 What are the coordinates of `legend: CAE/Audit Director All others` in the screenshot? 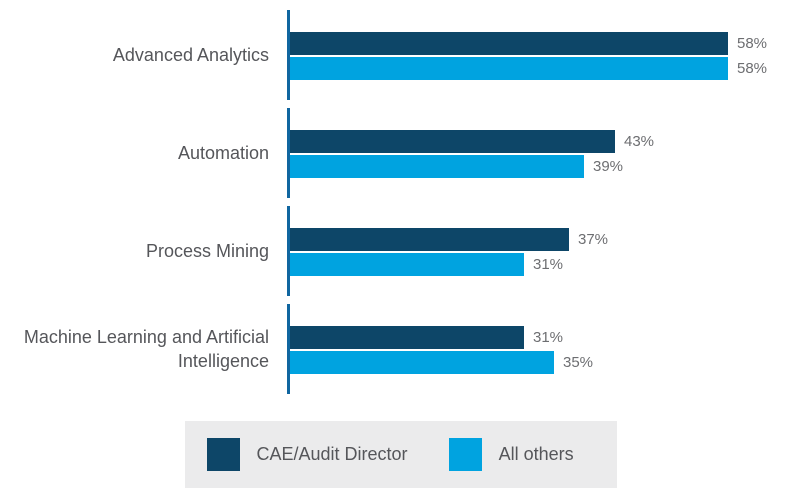 It's located at (400, 454).